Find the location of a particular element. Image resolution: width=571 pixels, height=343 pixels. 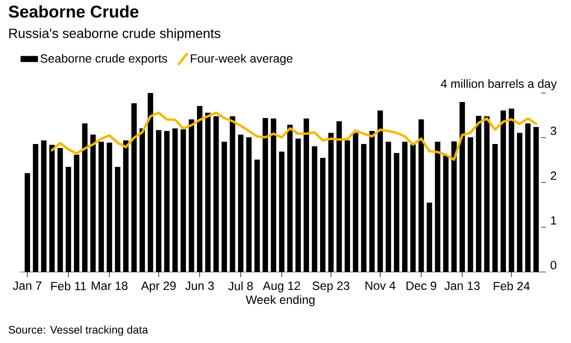

y-tick-label: 2 is located at coordinates (553, 175).